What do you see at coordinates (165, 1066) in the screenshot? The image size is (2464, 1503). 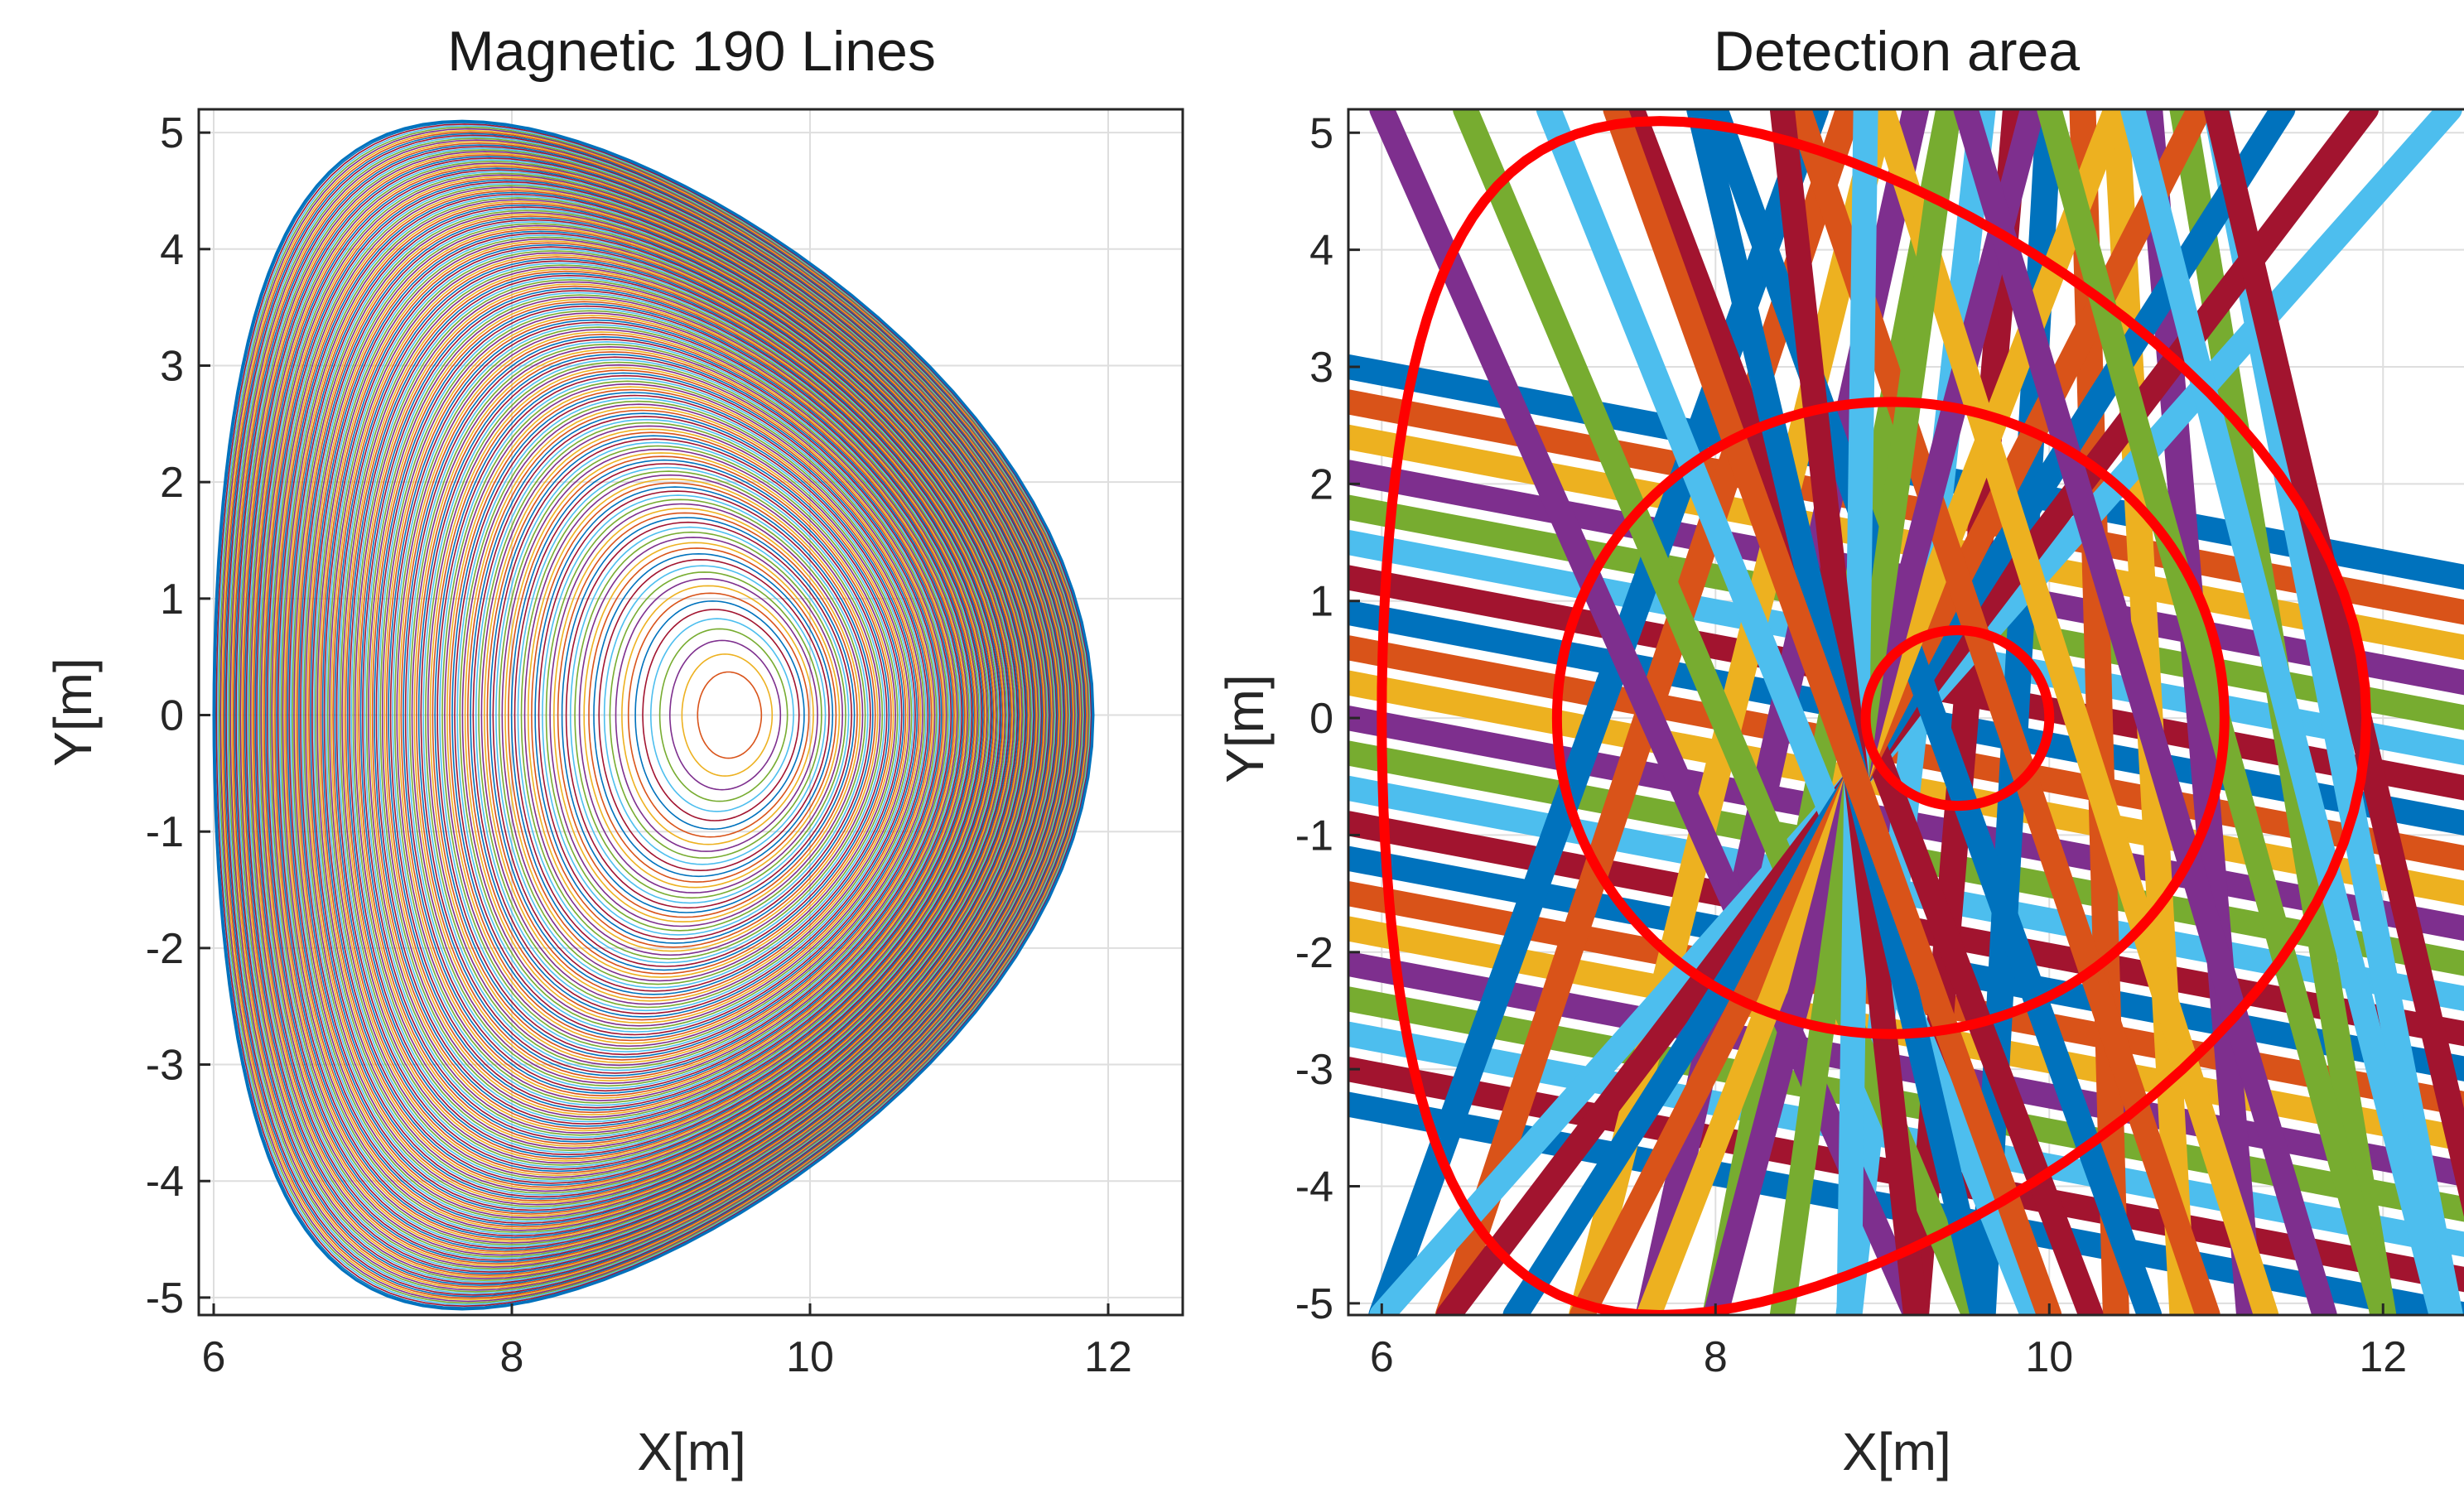 I see `left-y-tick-label: -3` at bounding box center [165, 1066].